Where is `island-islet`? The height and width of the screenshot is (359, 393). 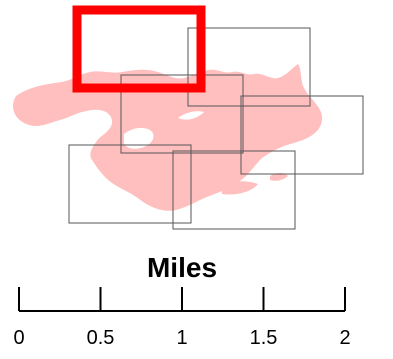
island-islet is located at coordinates (240, 188).